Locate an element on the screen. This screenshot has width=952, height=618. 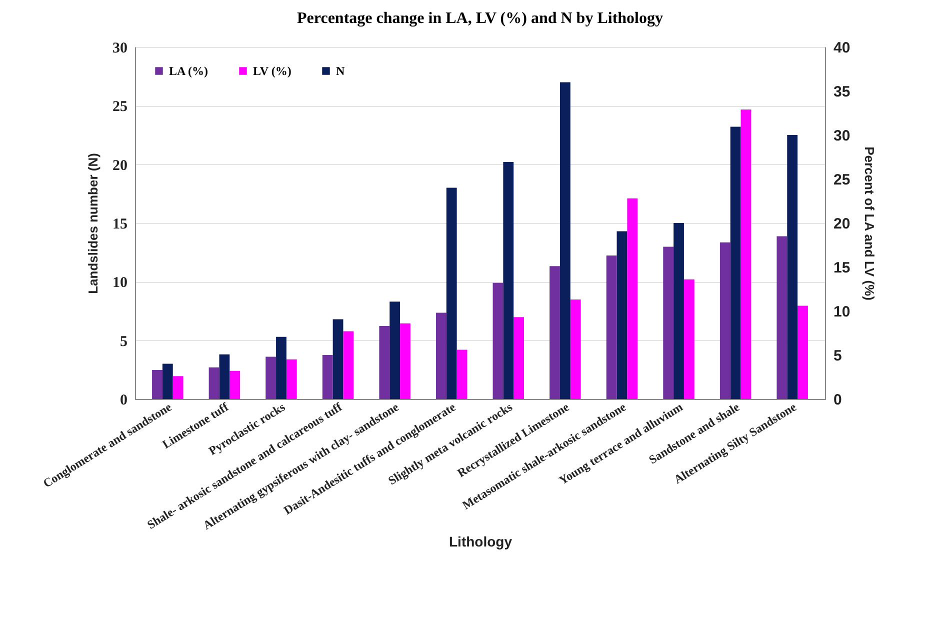
y2-axis-title: Percent of LA and LV (%) is located at coordinates (870, 223).